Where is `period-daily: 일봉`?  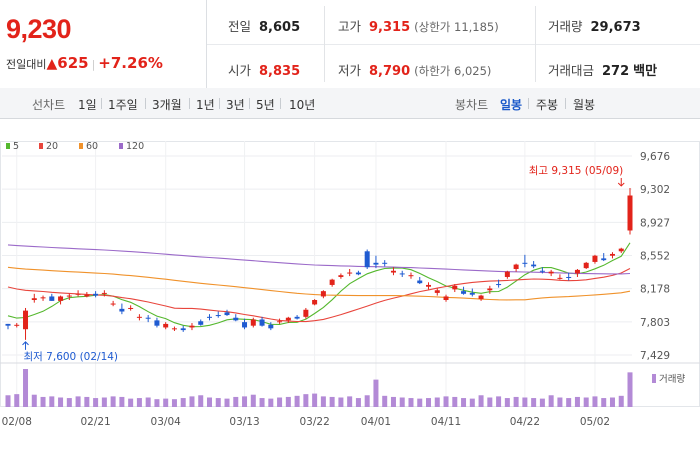
period-daily: 일봉 is located at coordinates (511, 105).